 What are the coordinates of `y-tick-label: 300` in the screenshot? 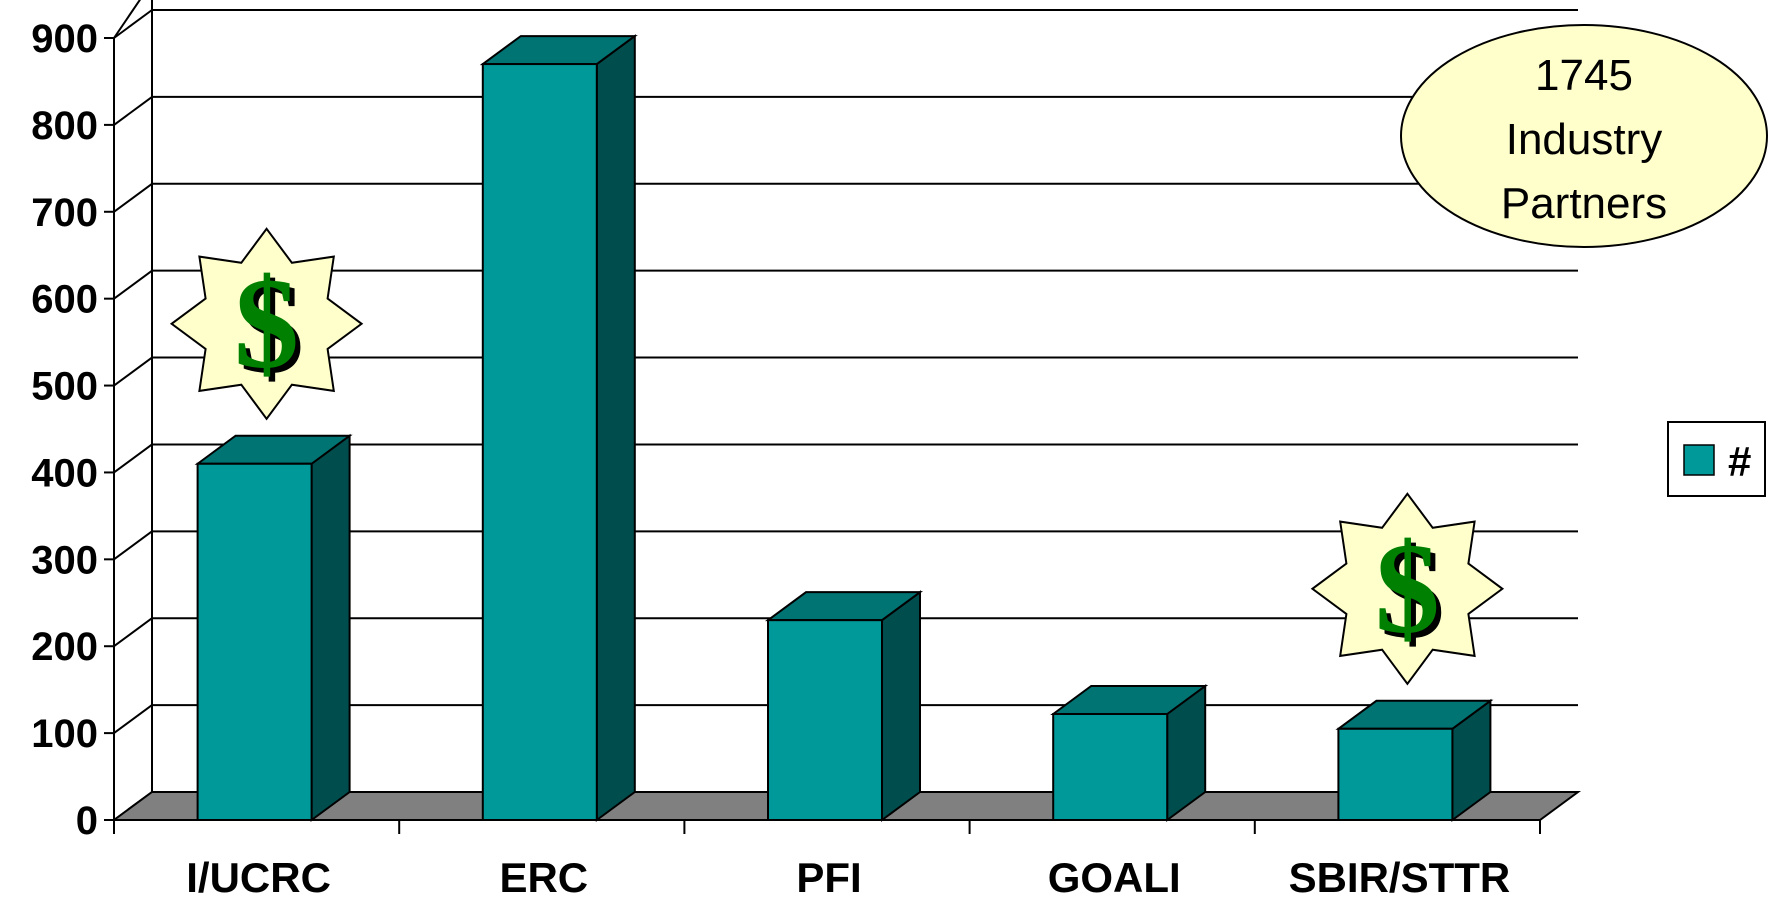 It's located at (64, 560).